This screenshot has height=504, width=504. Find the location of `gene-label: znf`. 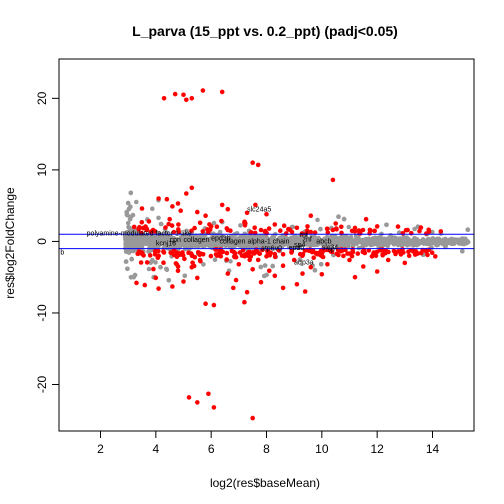

gene-label: znf is located at coordinates (306, 239).